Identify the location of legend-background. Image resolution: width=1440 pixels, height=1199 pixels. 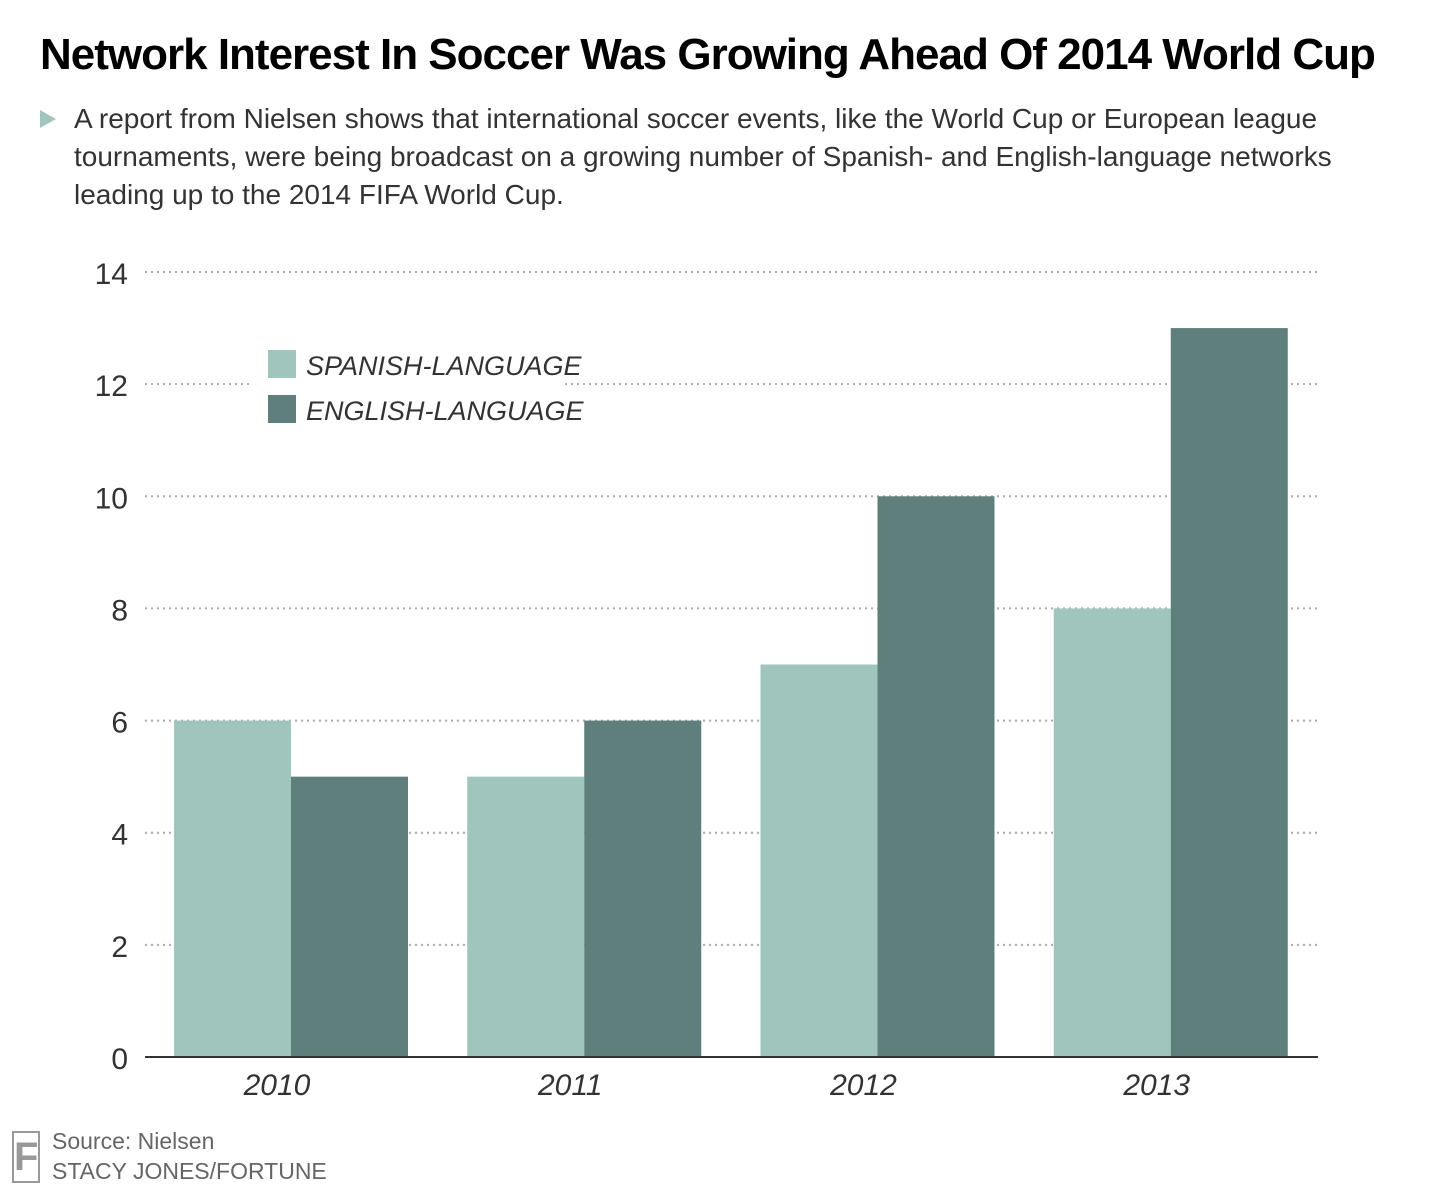
(407, 390).